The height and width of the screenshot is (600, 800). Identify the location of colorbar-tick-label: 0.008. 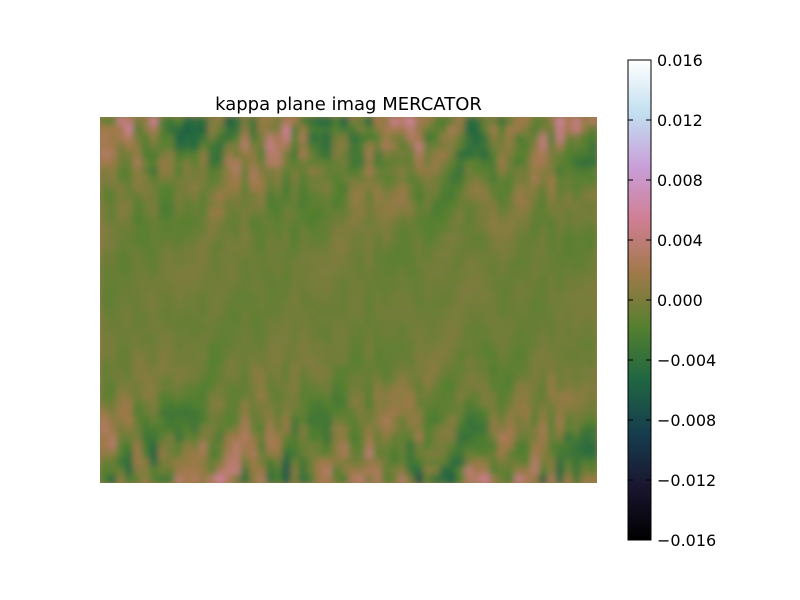
(680, 180).